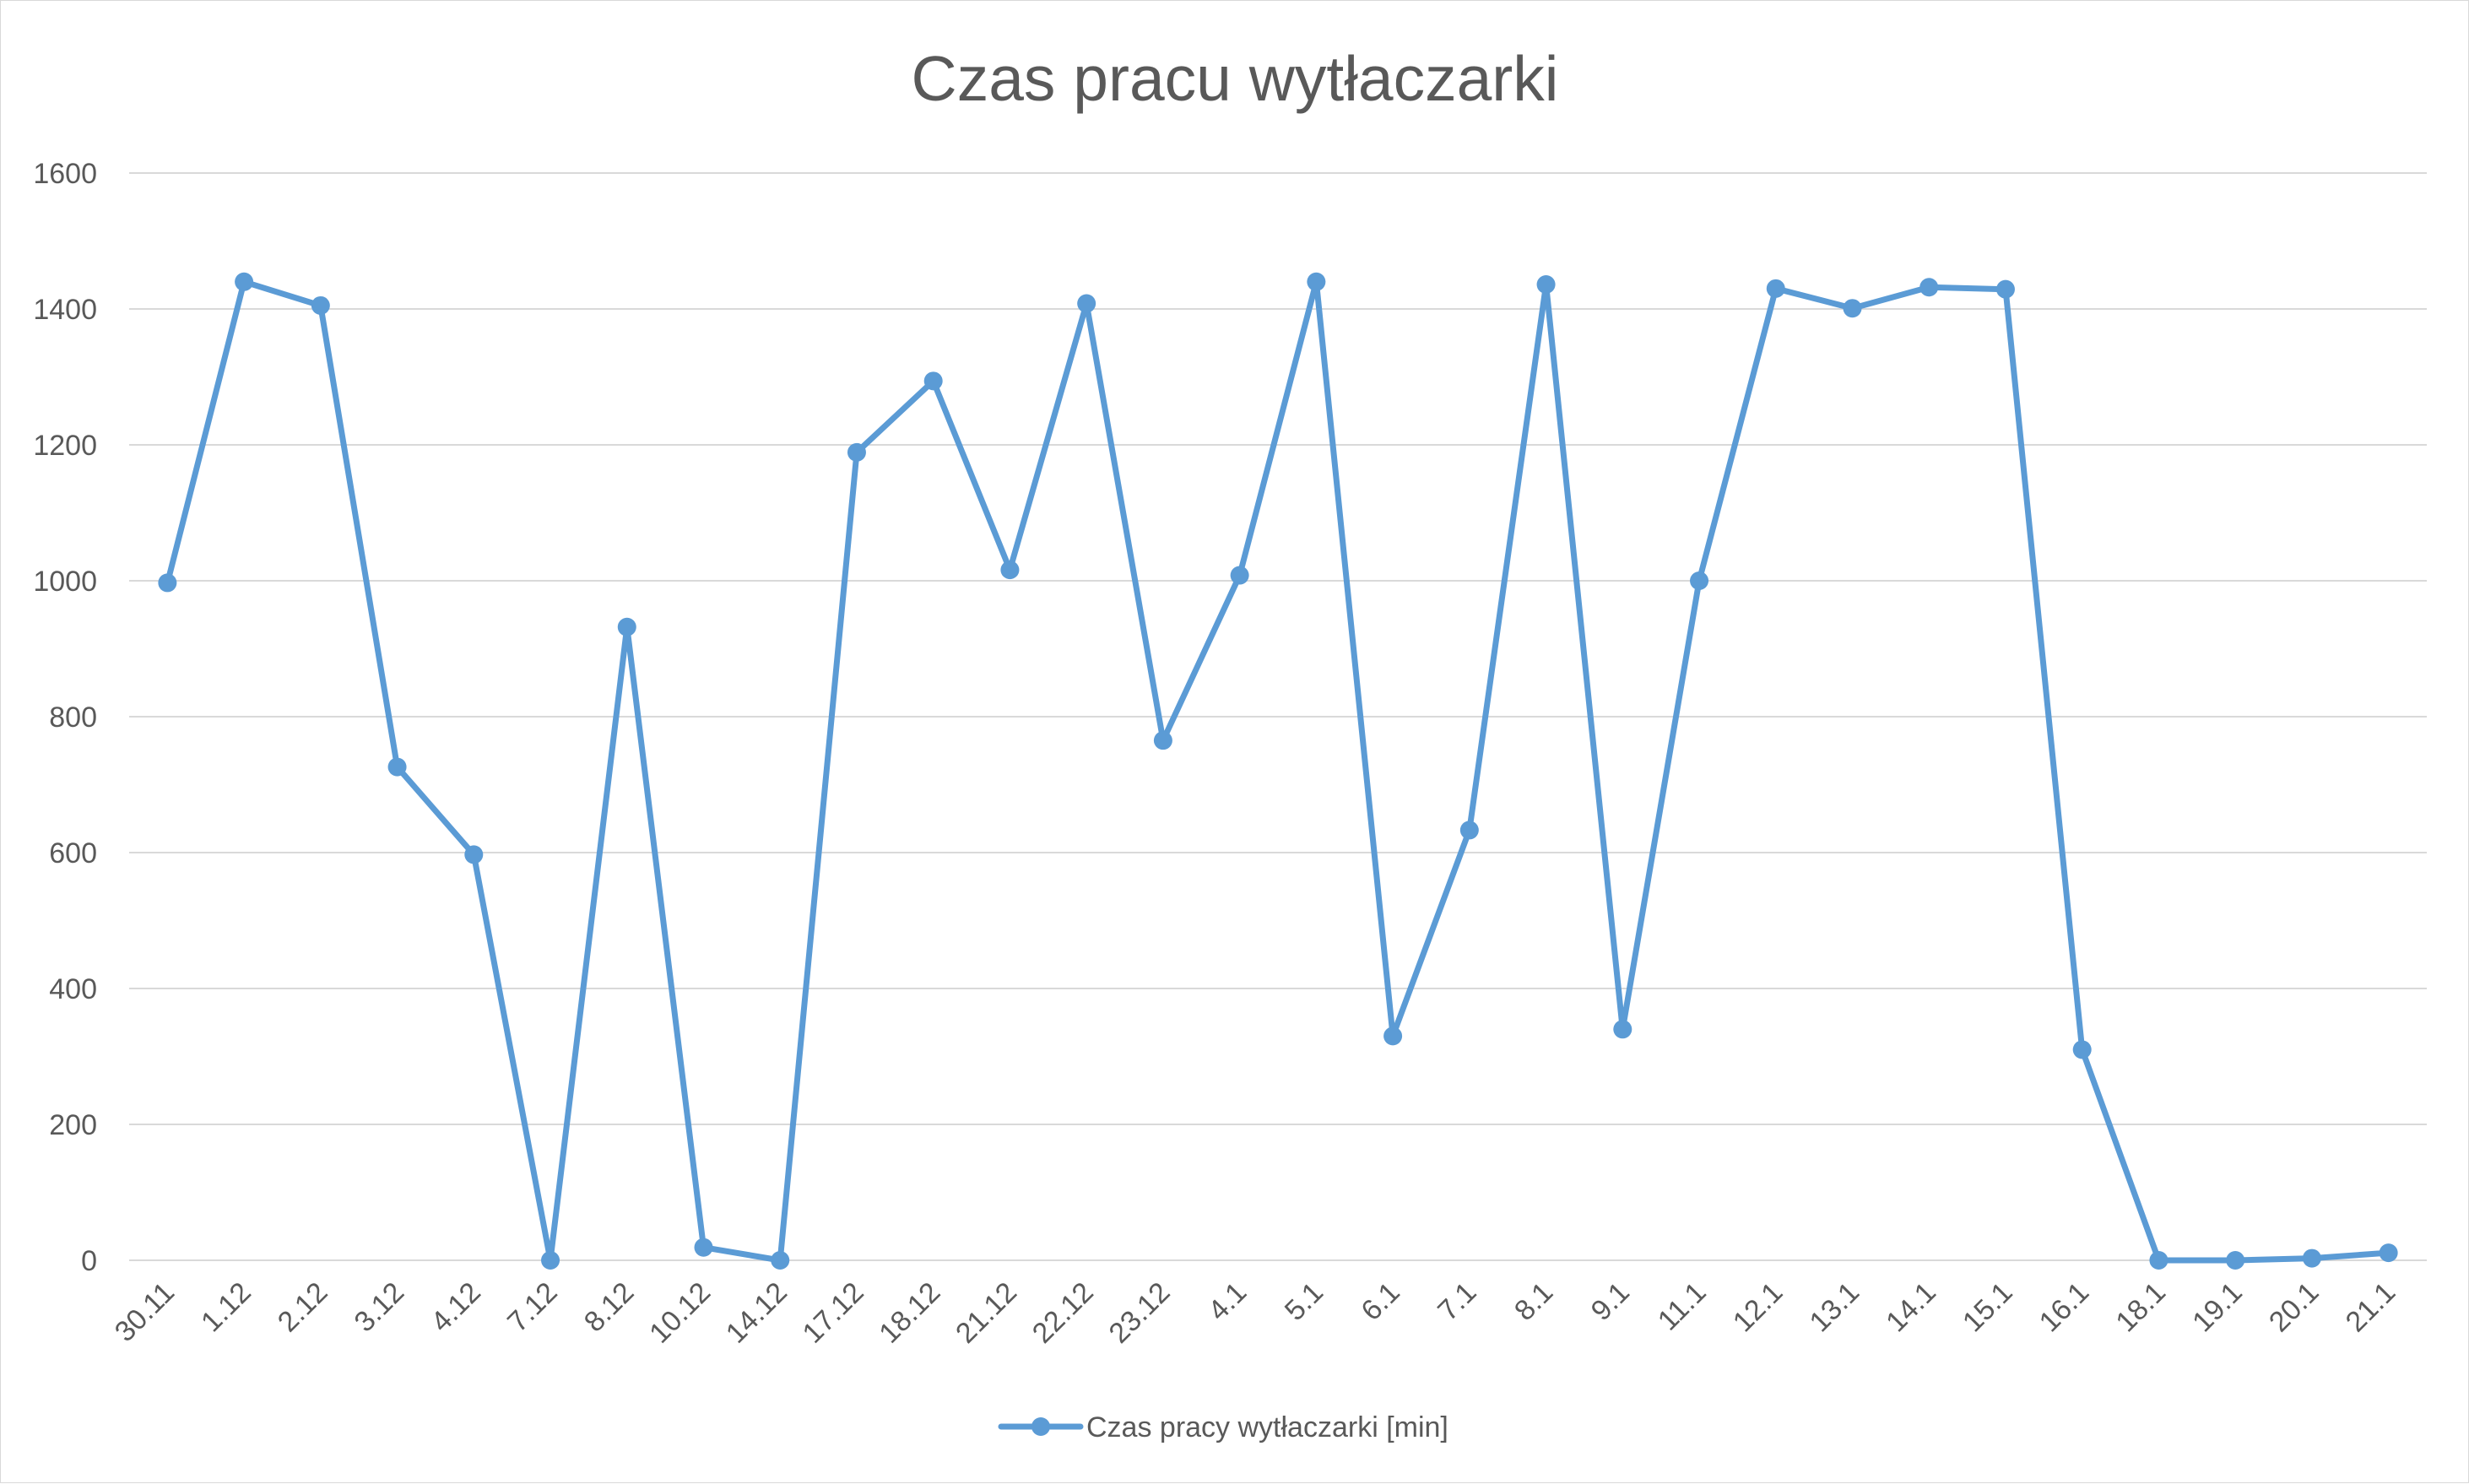 This screenshot has height=1484, width=2469. I want to click on x-tick-label: 8.1, so click(1533, 1301).